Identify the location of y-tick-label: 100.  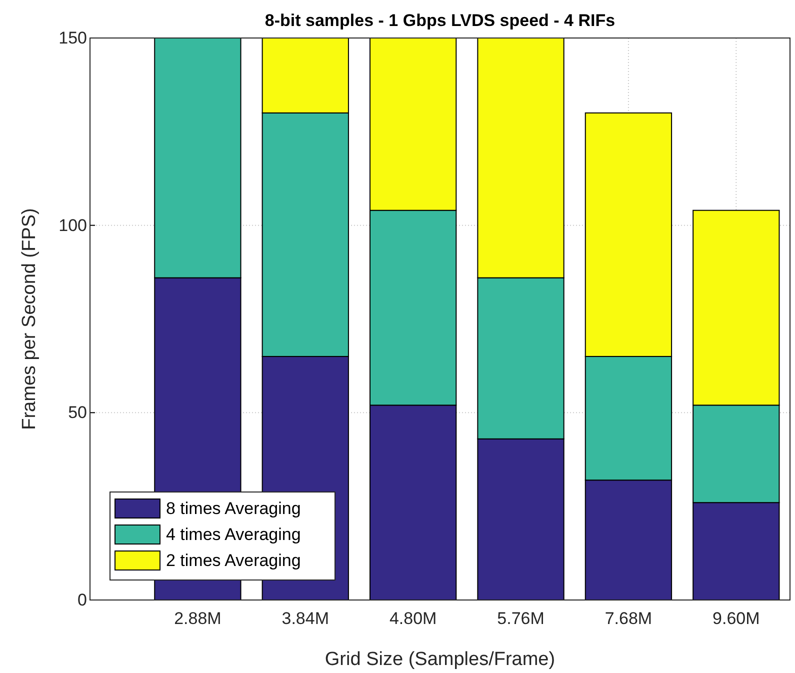
(72, 225).